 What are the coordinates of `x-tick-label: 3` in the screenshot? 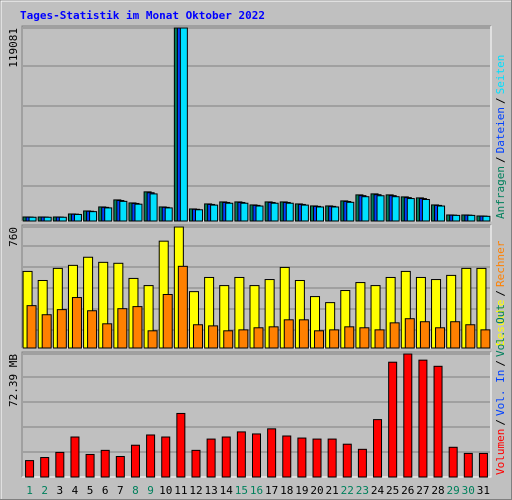 It's located at (60, 490).